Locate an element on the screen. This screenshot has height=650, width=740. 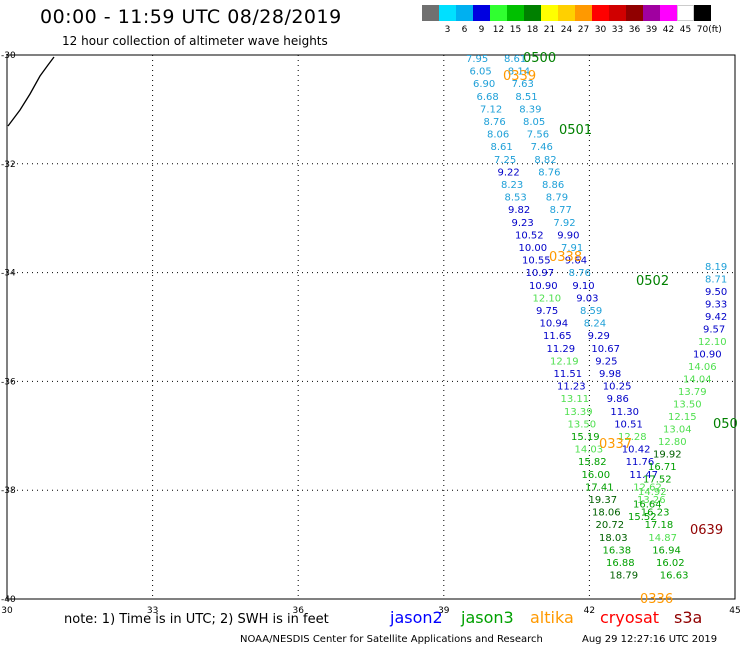
wave-height-value: 8.71 is located at coordinates (716, 280).